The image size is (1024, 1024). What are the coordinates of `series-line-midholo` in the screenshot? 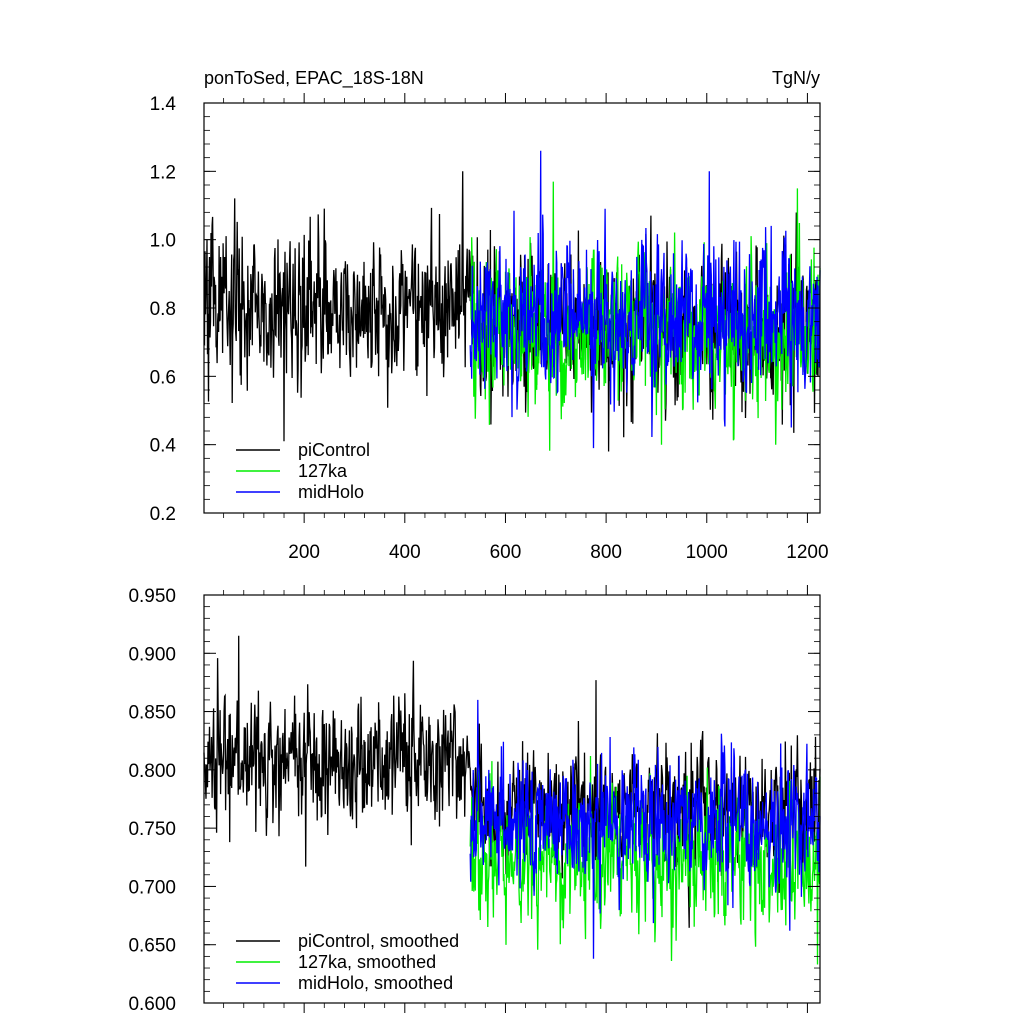 It's located at (645, 299).